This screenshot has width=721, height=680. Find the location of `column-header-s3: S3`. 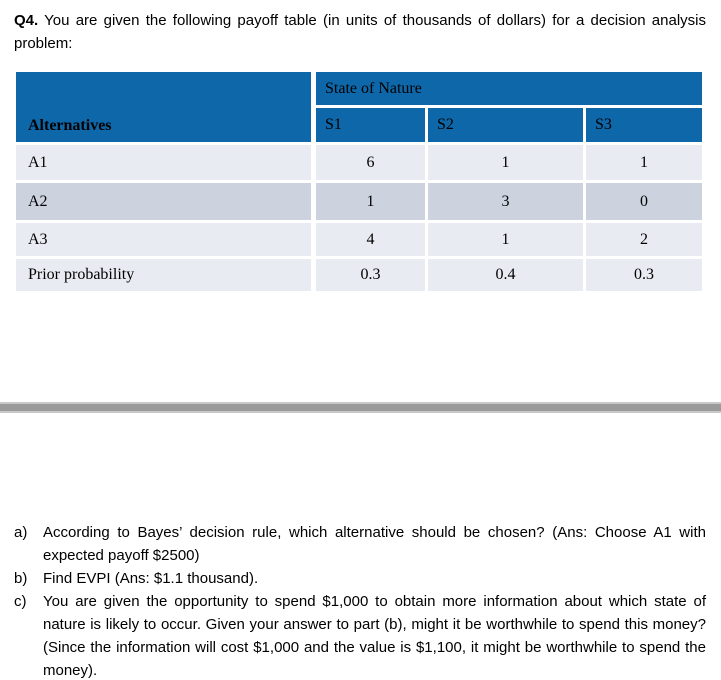

column-header-s3: S3 is located at coordinates (644, 125).